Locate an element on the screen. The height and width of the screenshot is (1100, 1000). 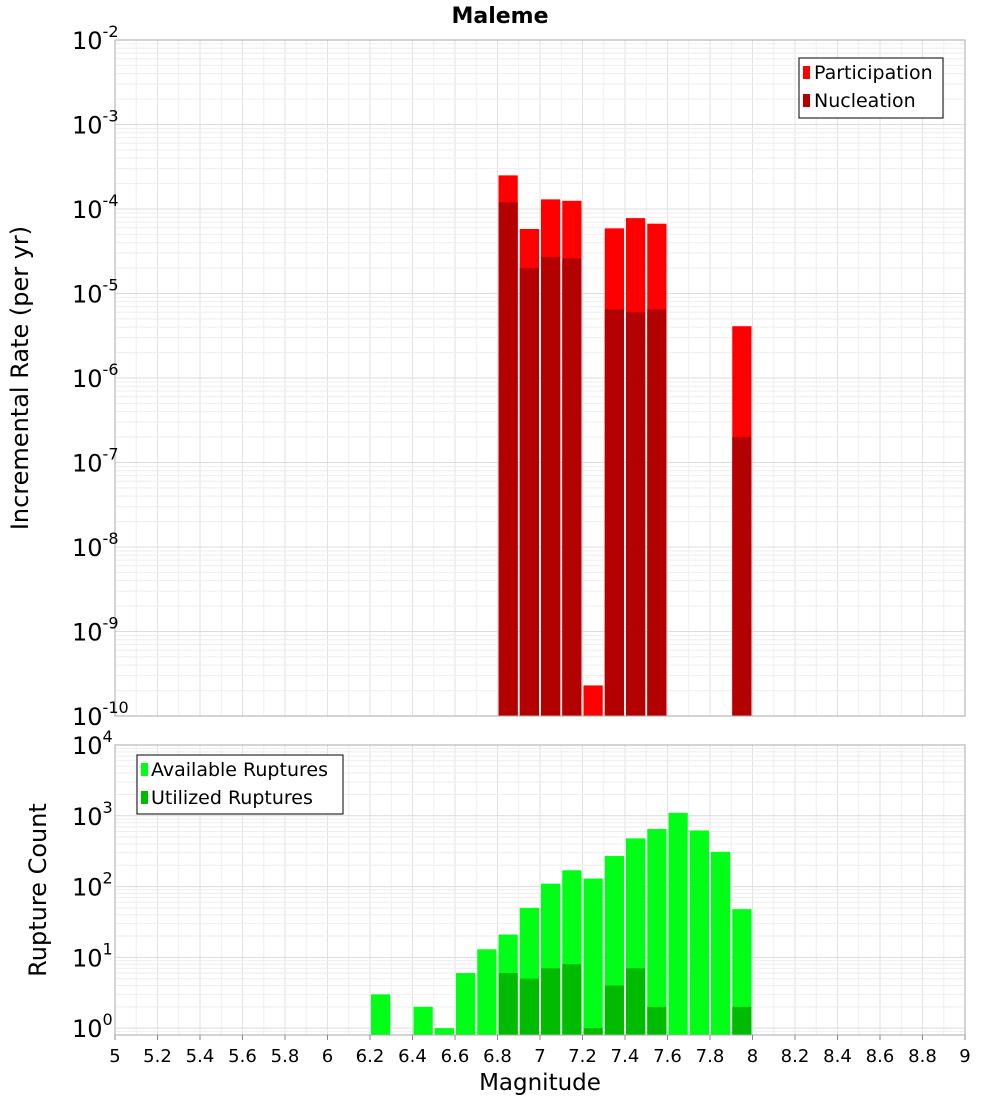
participation-legend-label: Participation is located at coordinates (873, 73).